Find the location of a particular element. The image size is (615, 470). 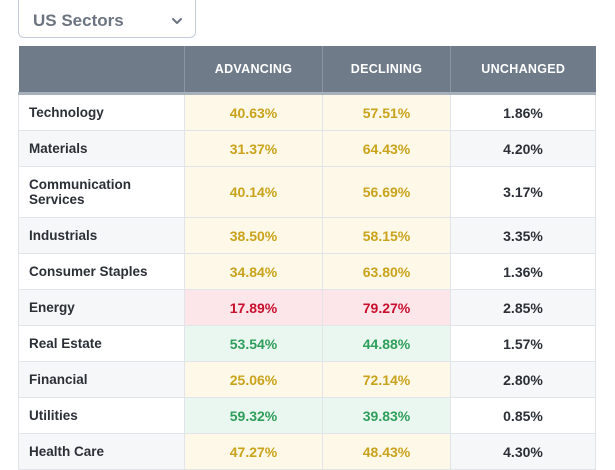

declining-cell: 39.83% is located at coordinates (386, 415).